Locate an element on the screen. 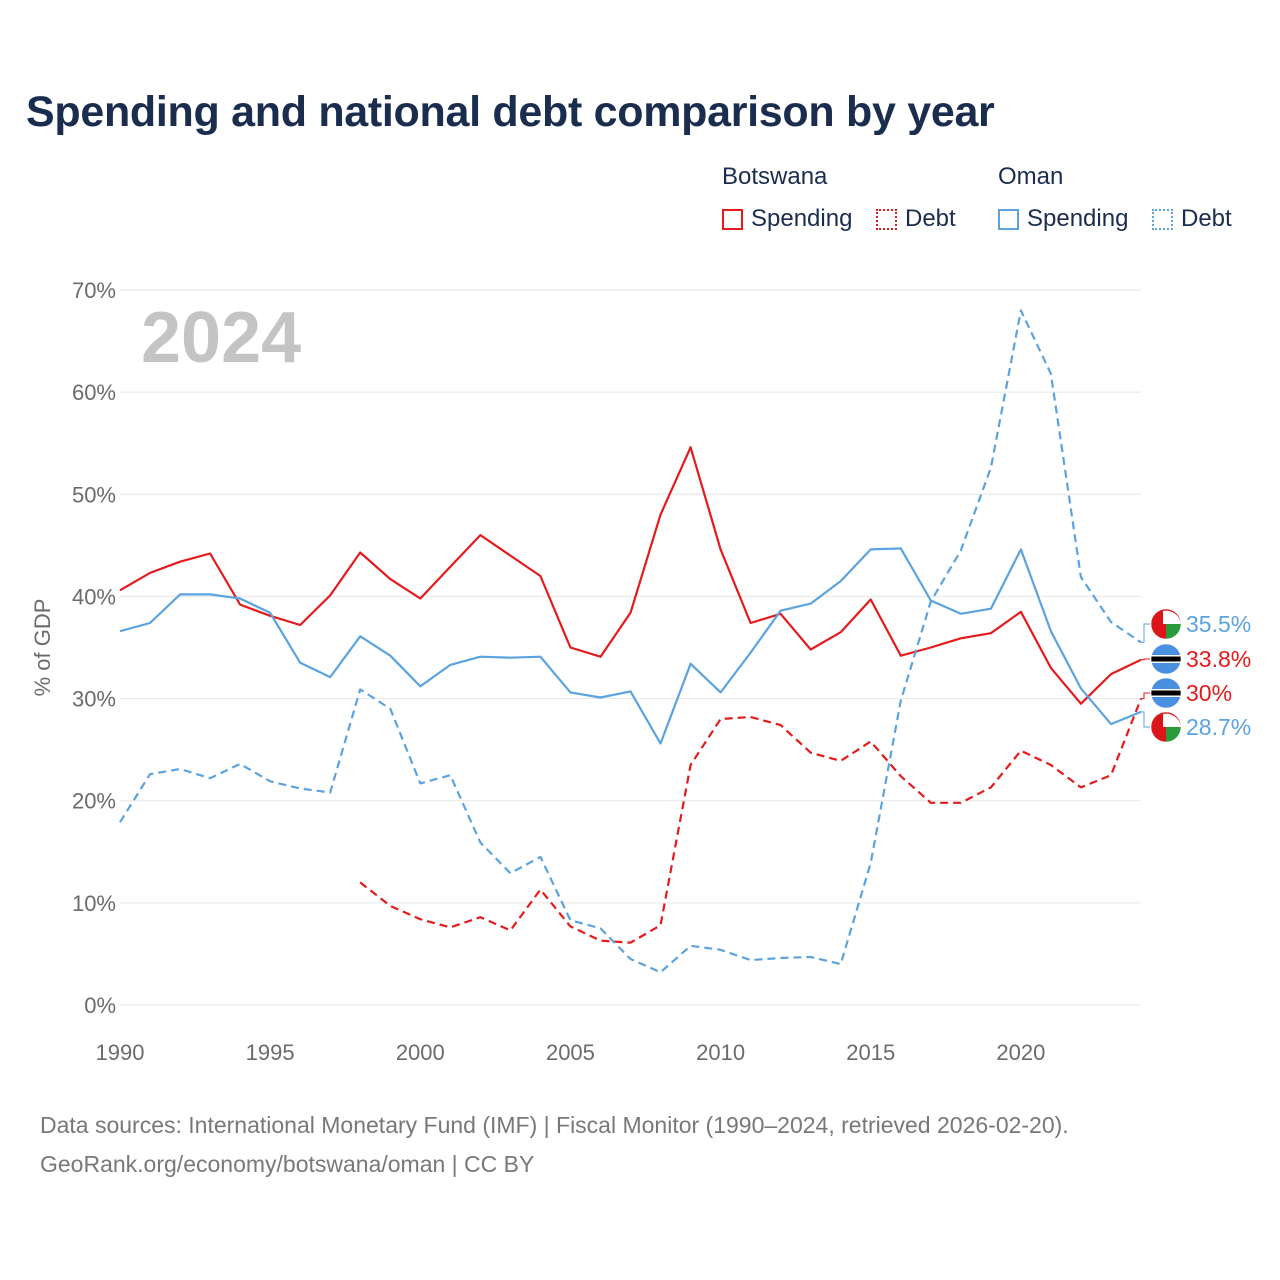  y-tick-label: 30% is located at coordinates (94, 699).